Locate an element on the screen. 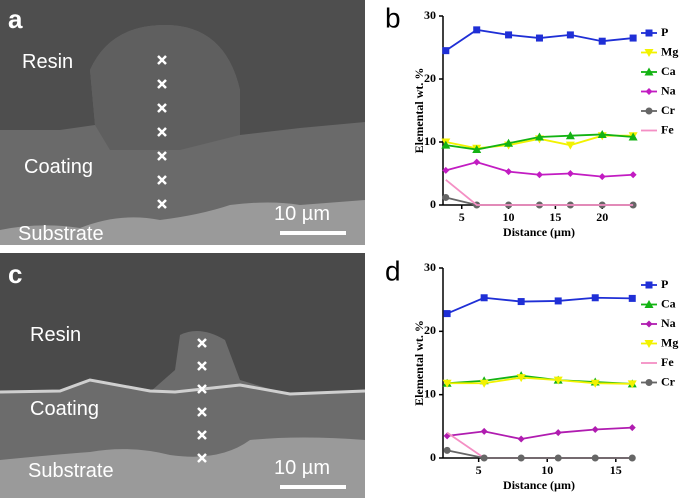  y-tick-label: 10 is located at coordinates (430, 393).